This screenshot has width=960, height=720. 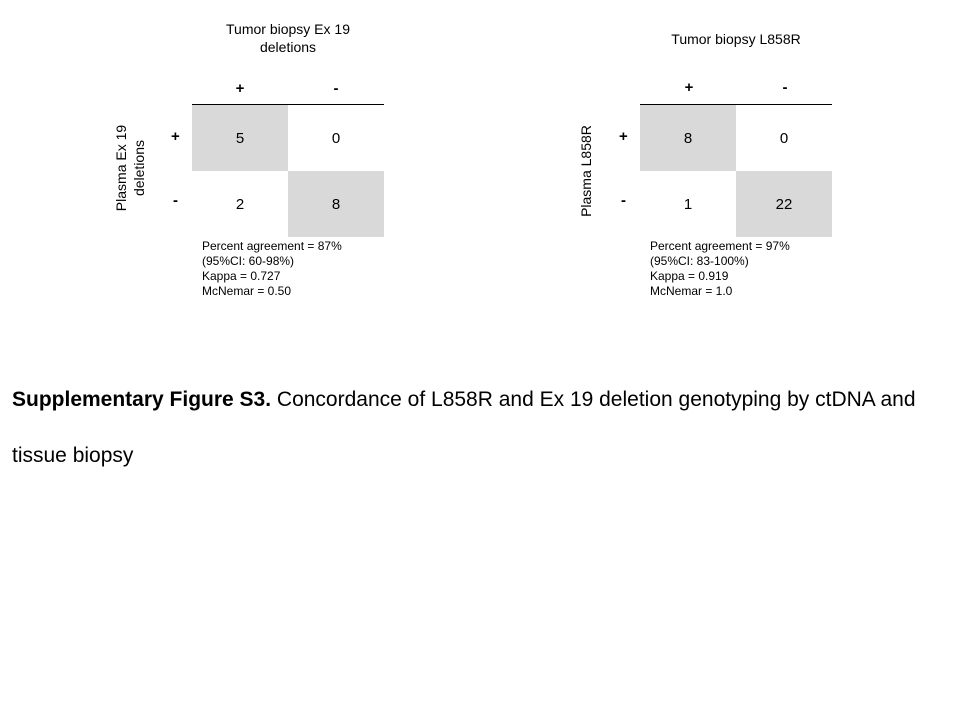 I want to click on table1-row-neg-header: -, so click(x=175, y=200).